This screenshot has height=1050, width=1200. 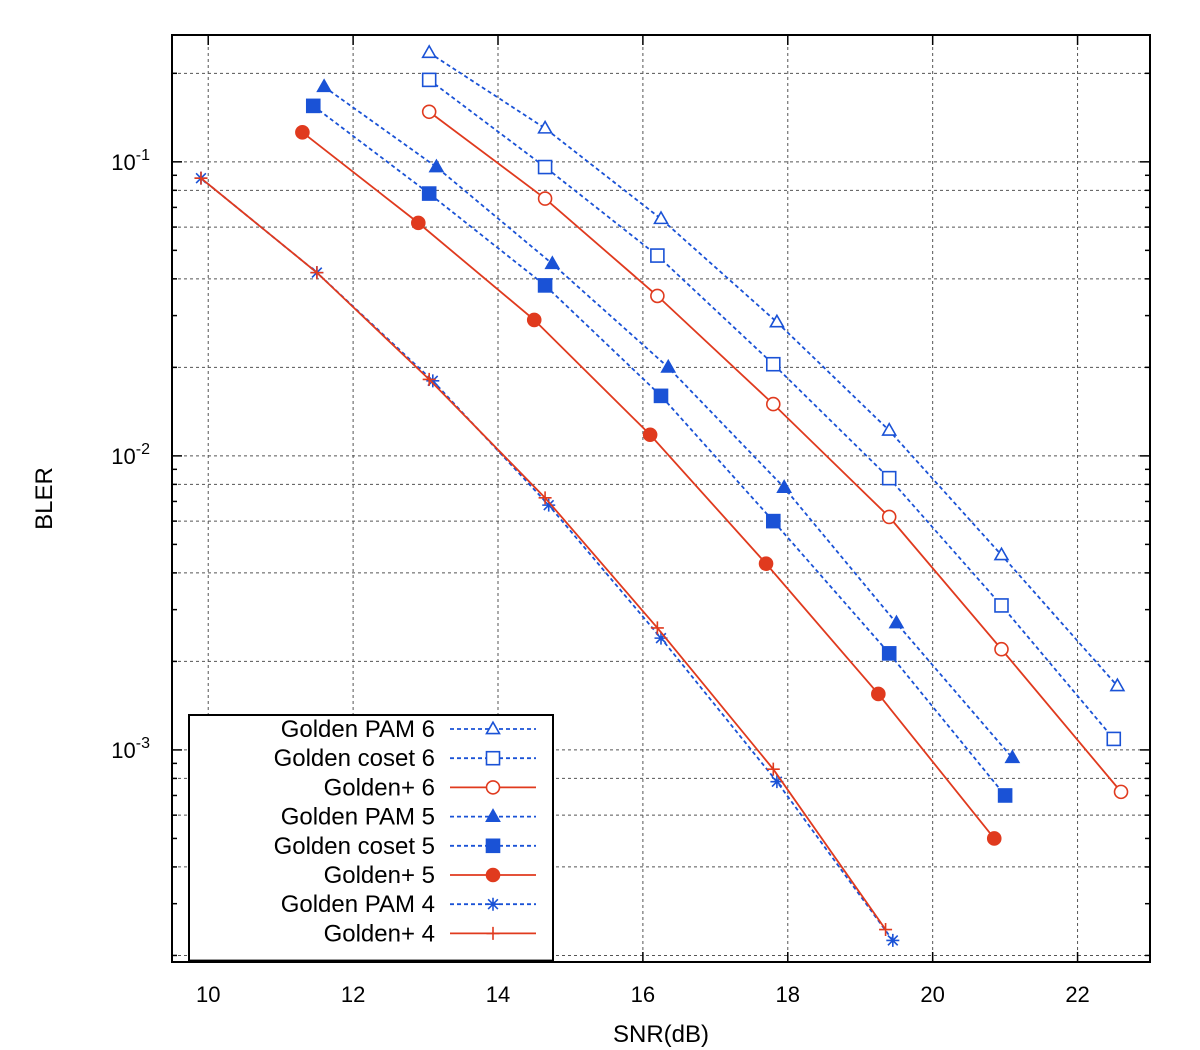 I want to click on legend-entry: Golden coset 5, so click(x=405, y=846).